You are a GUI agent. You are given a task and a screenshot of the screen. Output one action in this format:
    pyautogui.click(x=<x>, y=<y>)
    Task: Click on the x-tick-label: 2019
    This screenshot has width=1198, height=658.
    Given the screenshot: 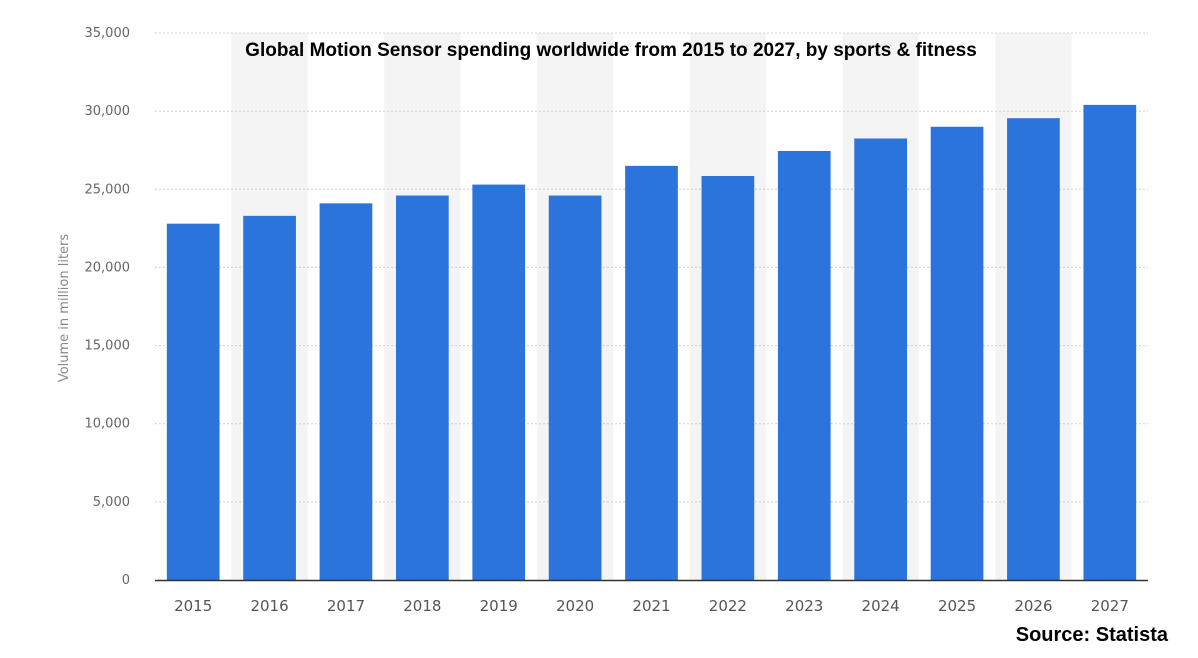 What is the action you would take?
    pyautogui.click(x=499, y=606)
    